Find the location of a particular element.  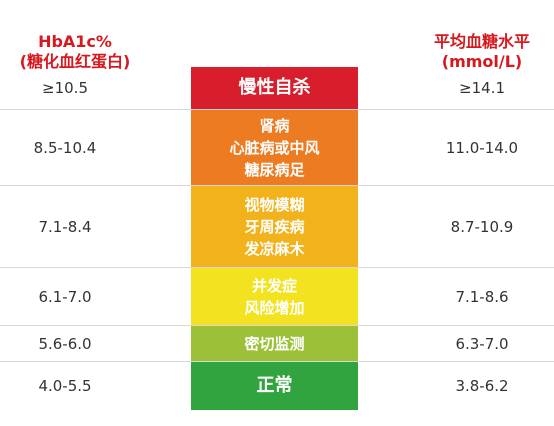

risk-label: 心脏病或中风 is located at coordinates (274, 147).